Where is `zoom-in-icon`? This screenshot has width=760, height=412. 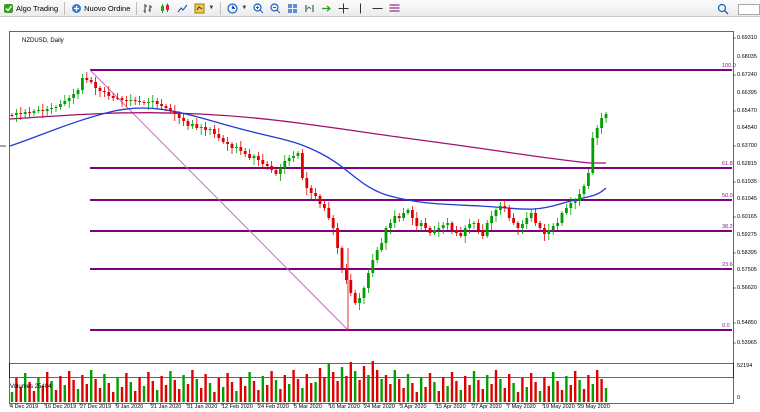 zoom-in-icon is located at coordinates (258, 8).